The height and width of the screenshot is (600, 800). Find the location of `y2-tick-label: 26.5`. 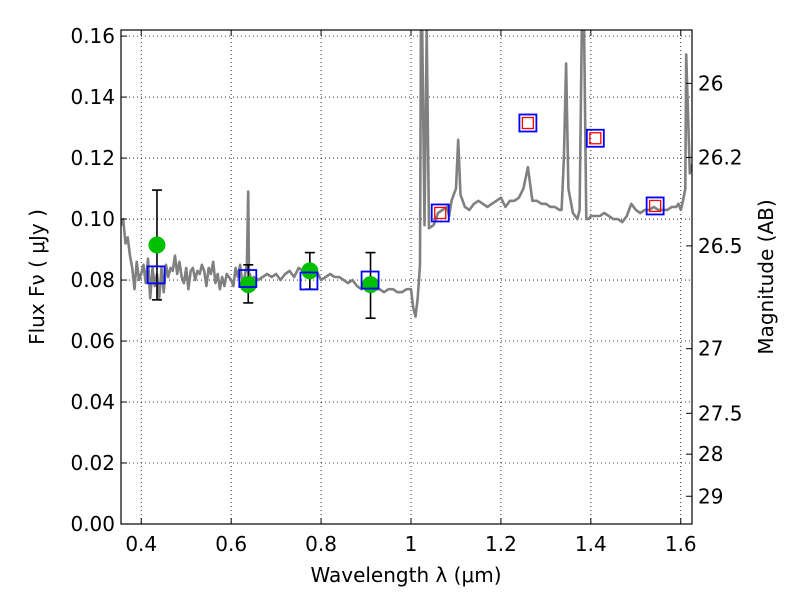

y2-tick-label: 26.5 is located at coordinates (720, 246).